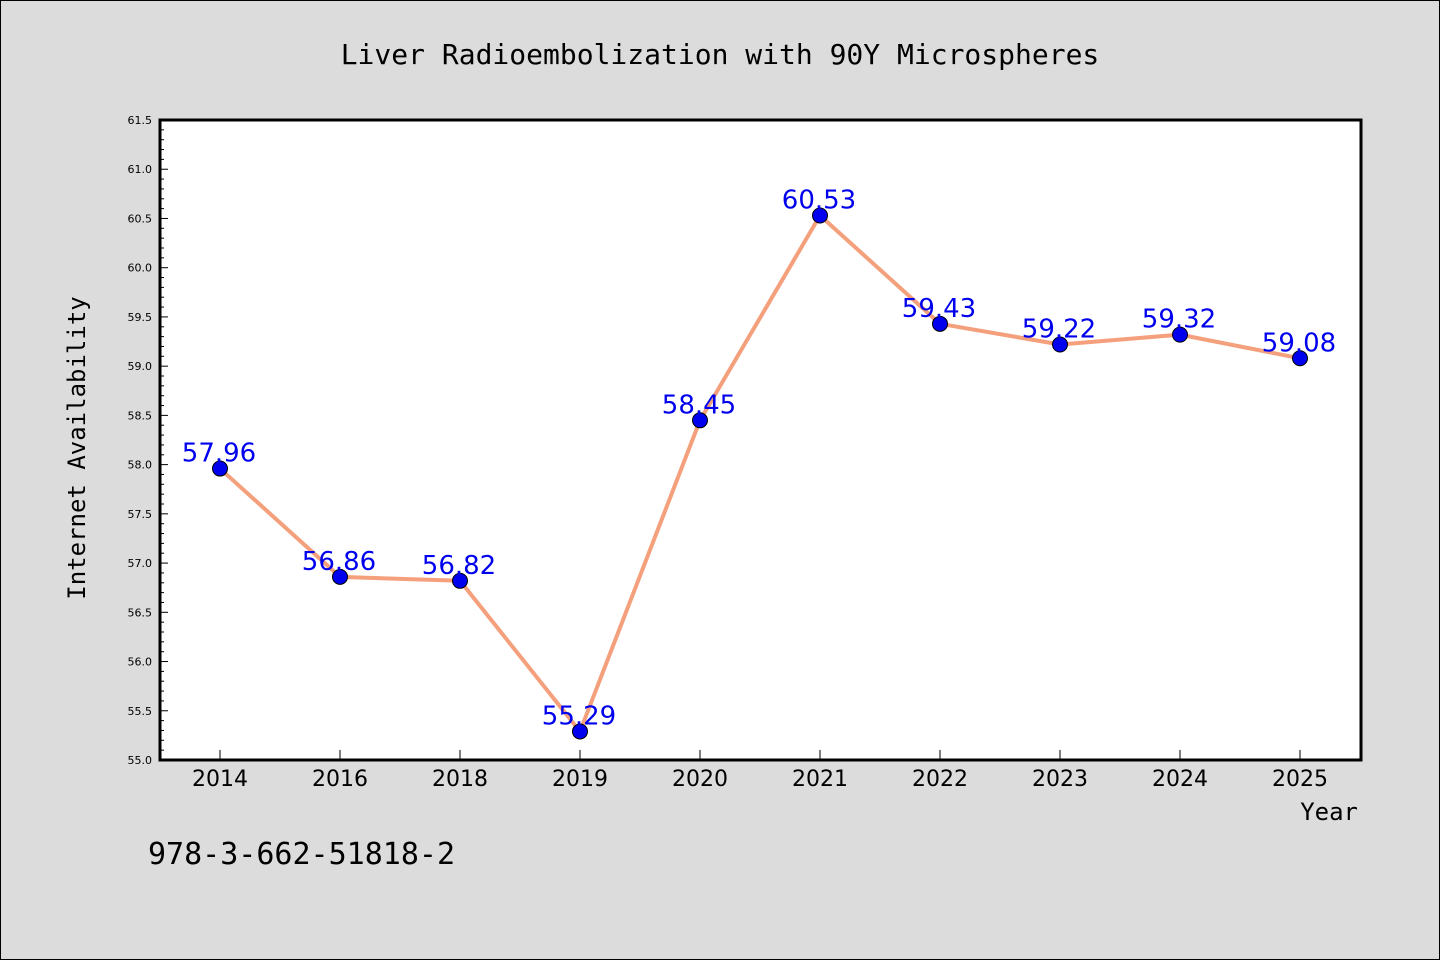 This screenshot has height=960, width=1440. Describe the element at coordinates (1300, 779) in the screenshot. I see `x-tick-label: 2025` at that location.